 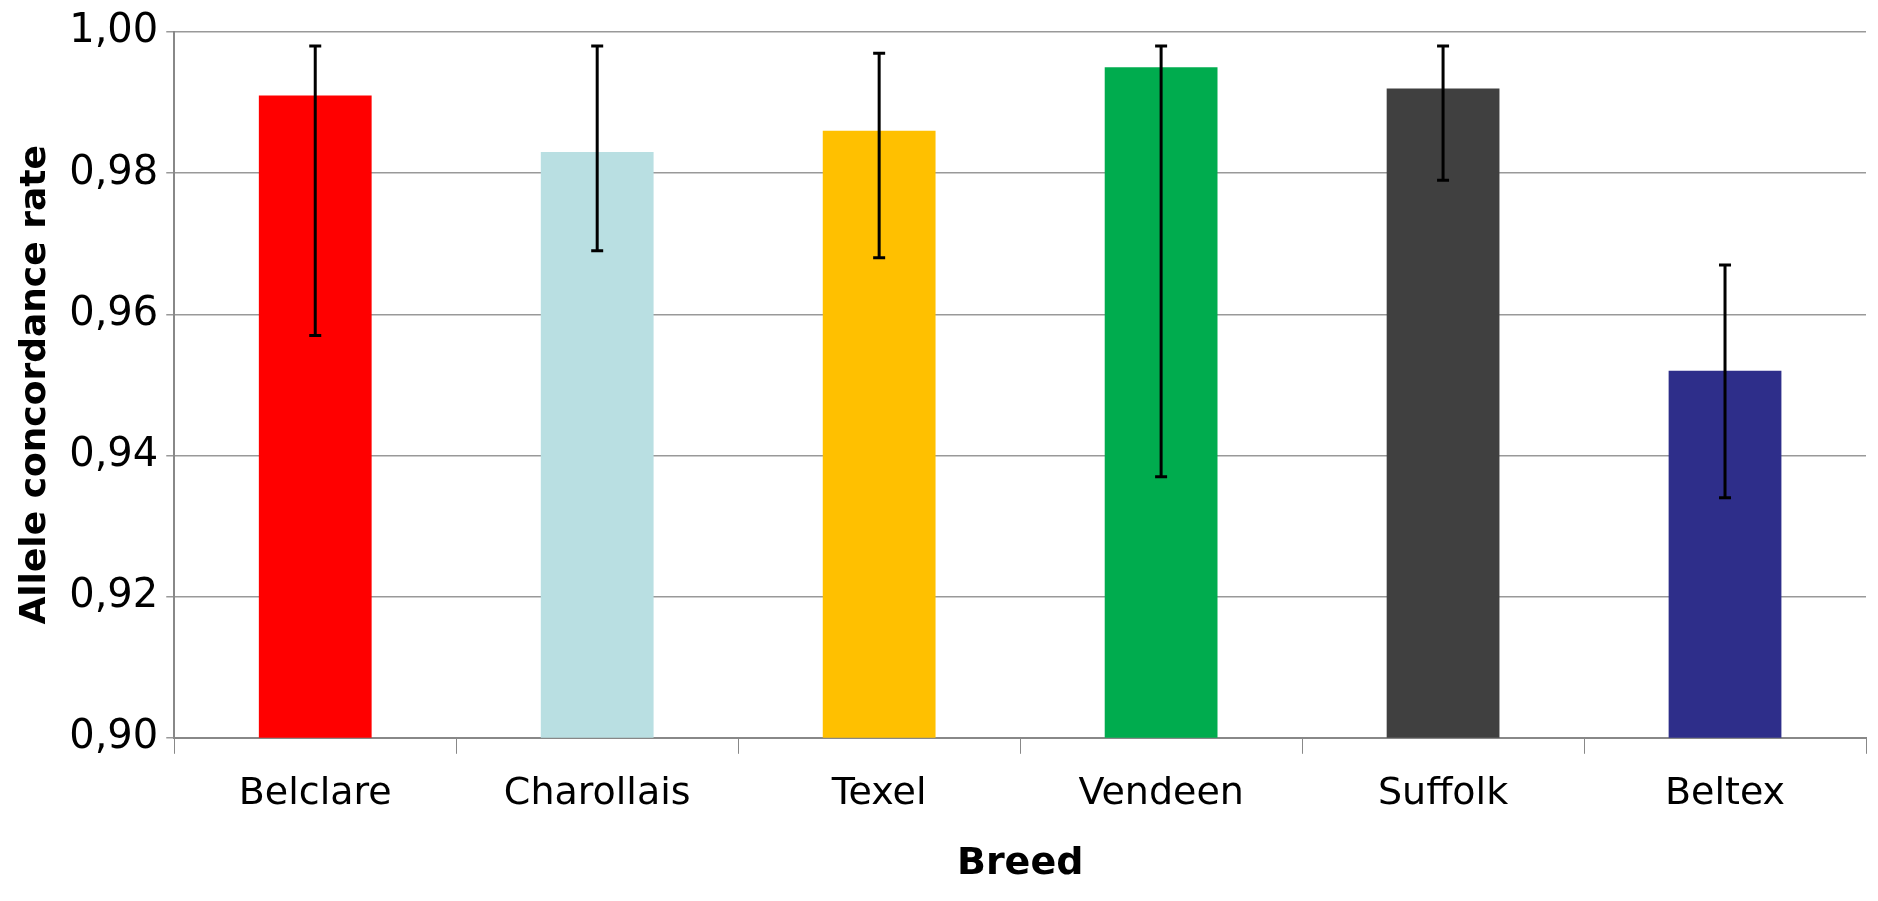 What do you see at coordinates (315, 791) in the screenshot?
I see `x-tick-label: Belclare` at bounding box center [315, 791].